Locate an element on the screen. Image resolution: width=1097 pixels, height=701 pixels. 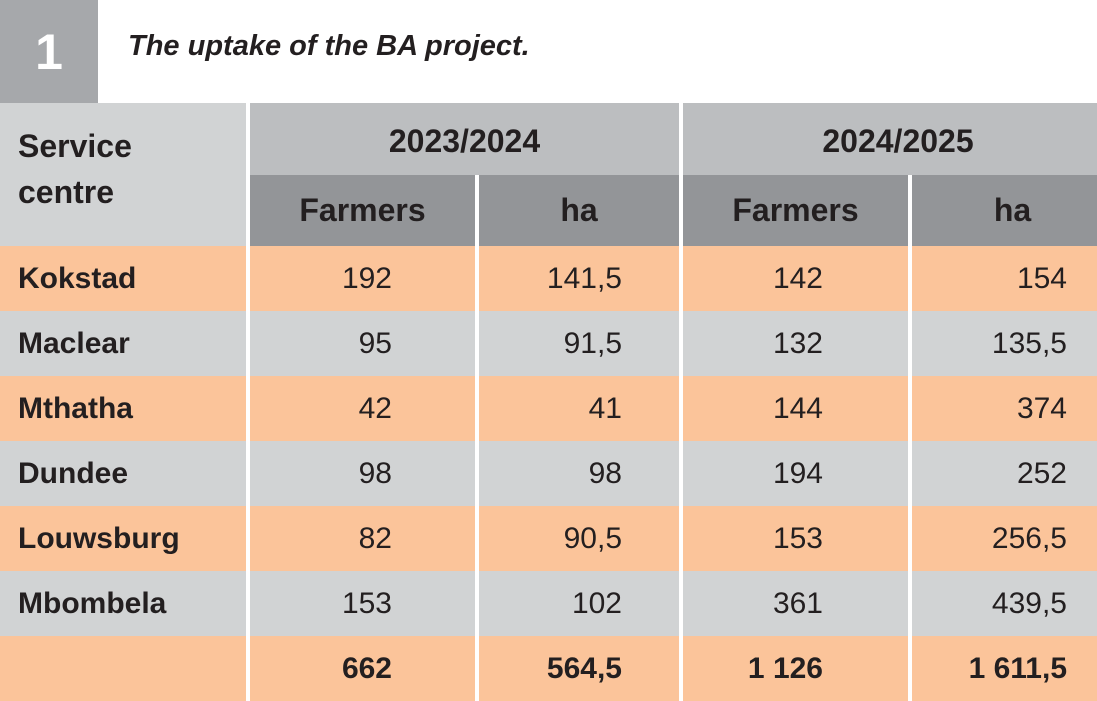
total-farmers-2024: 1 126 is located at coordinates (795, 668).